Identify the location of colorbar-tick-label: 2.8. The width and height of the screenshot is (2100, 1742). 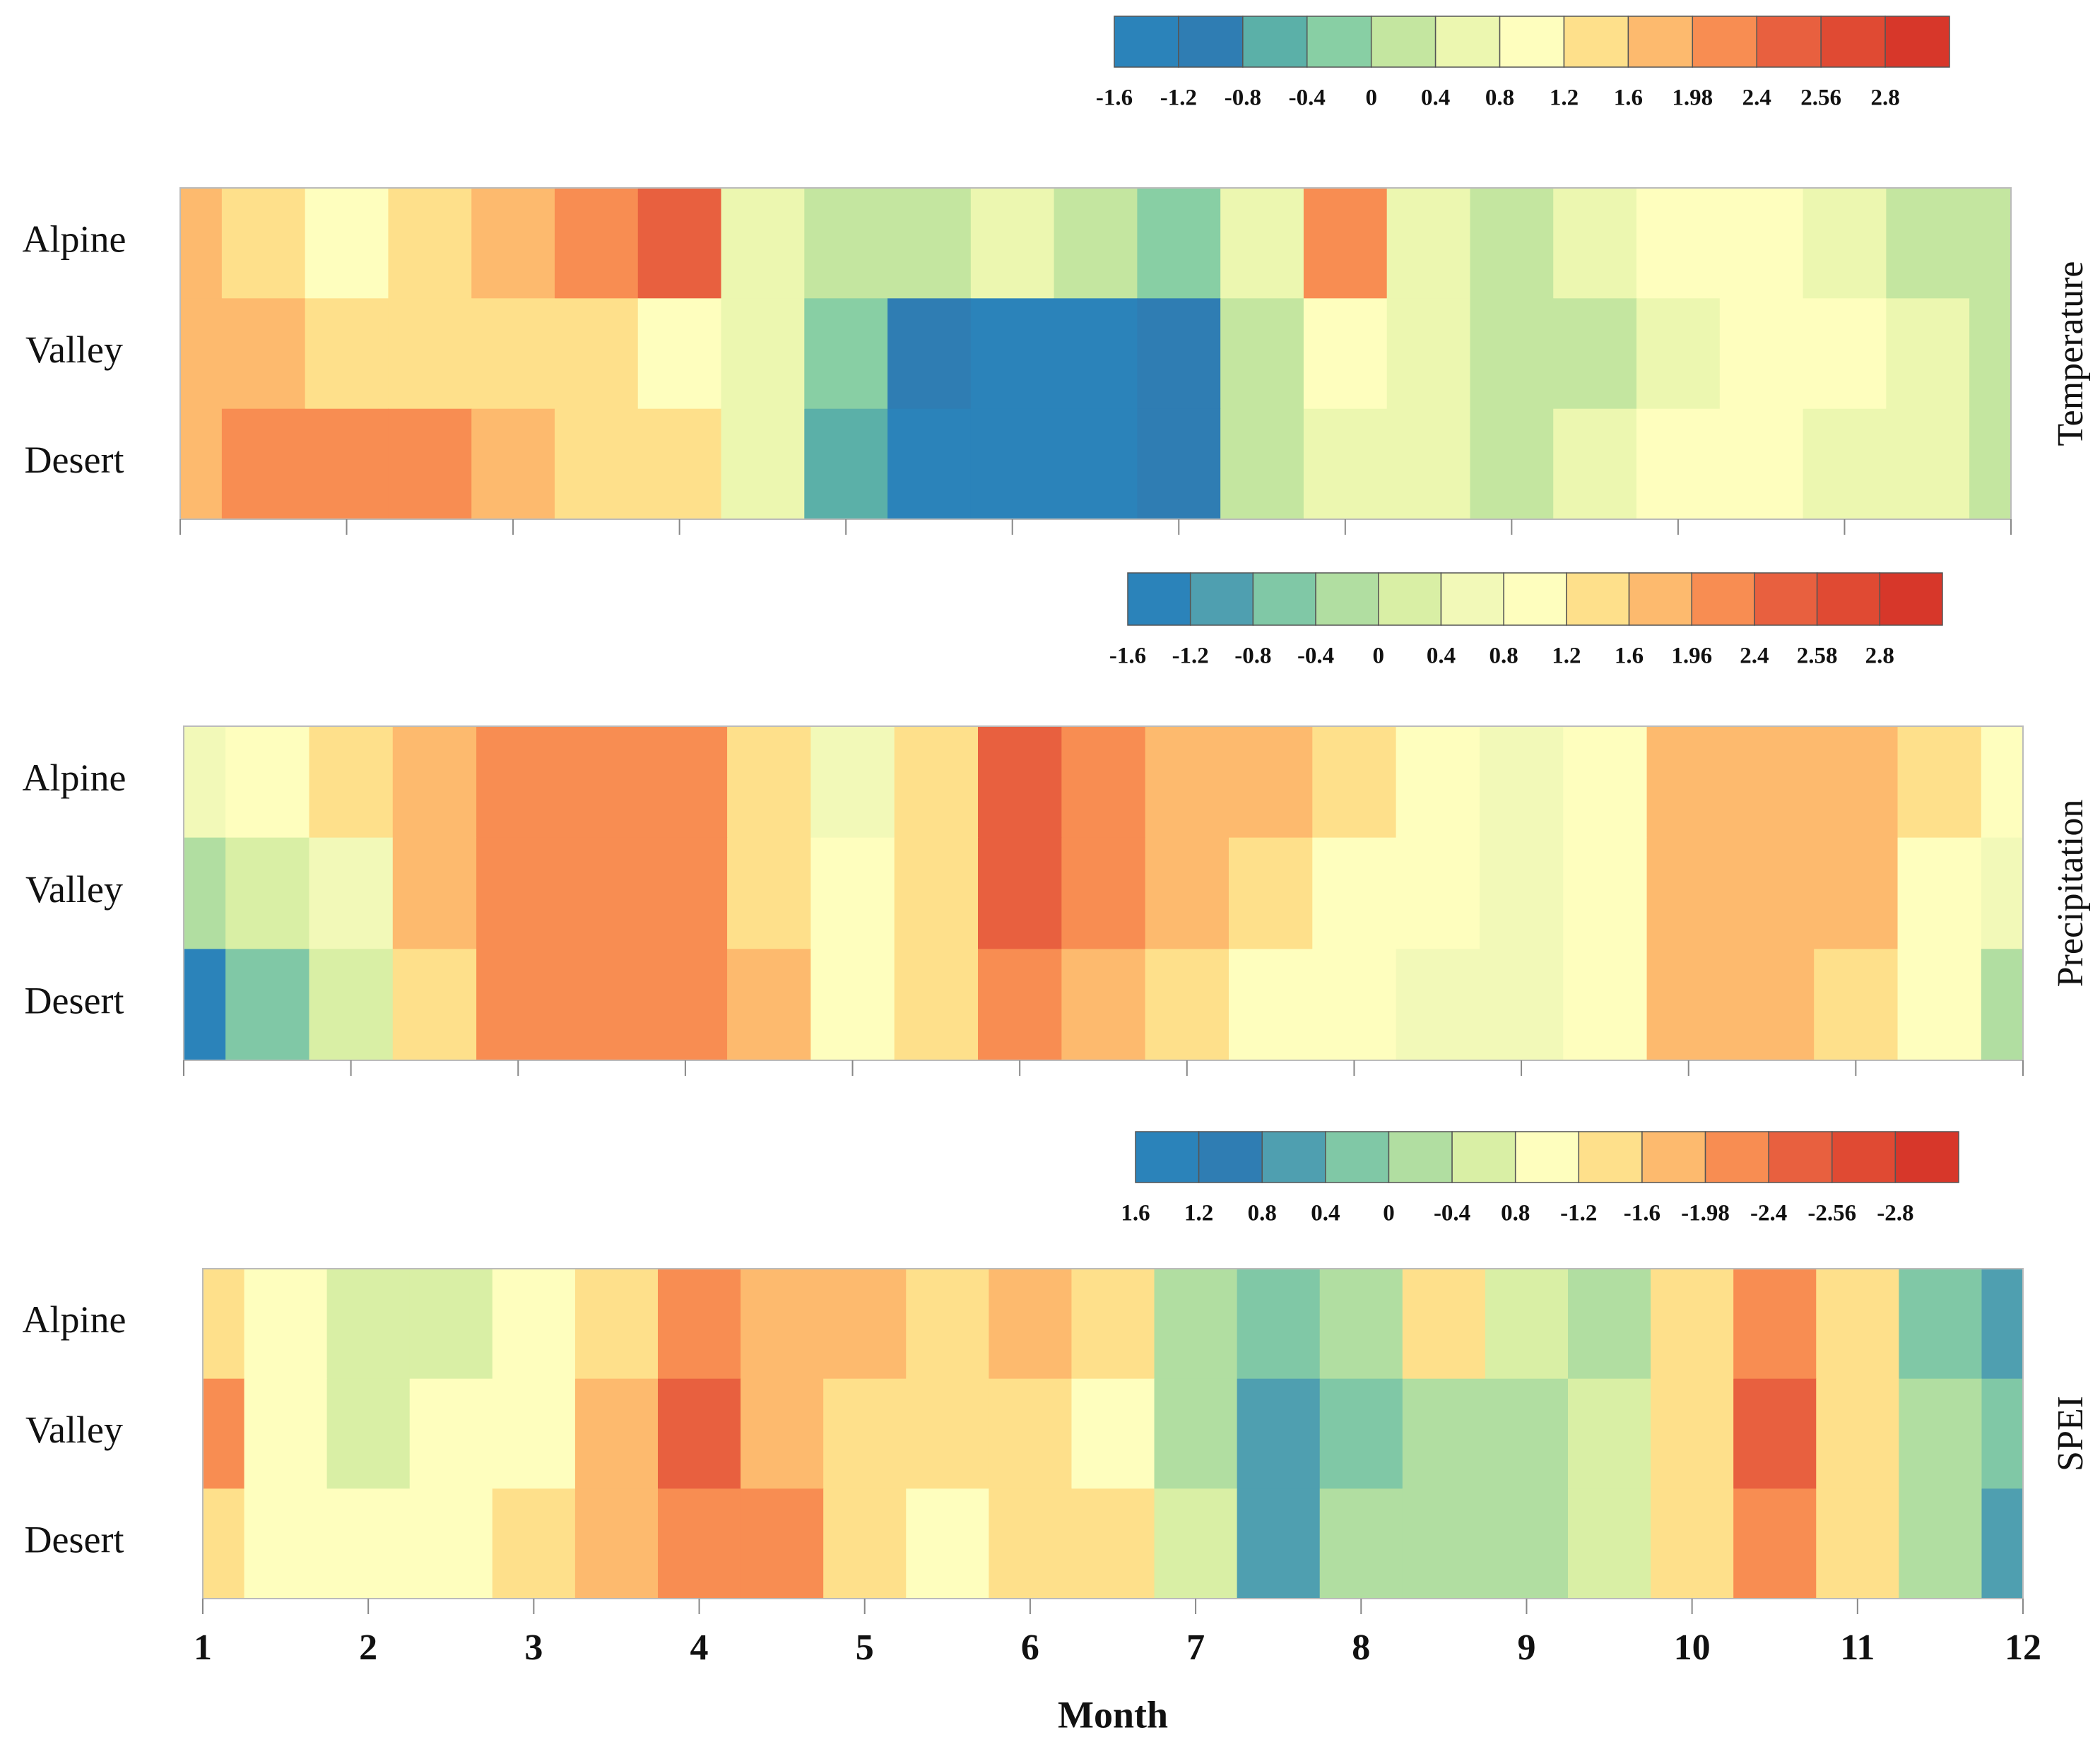
(1884, 98).